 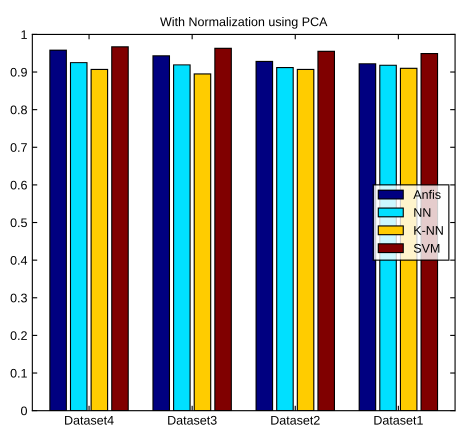 I want to click on legend-label: NN, so click(x=422, y=212).